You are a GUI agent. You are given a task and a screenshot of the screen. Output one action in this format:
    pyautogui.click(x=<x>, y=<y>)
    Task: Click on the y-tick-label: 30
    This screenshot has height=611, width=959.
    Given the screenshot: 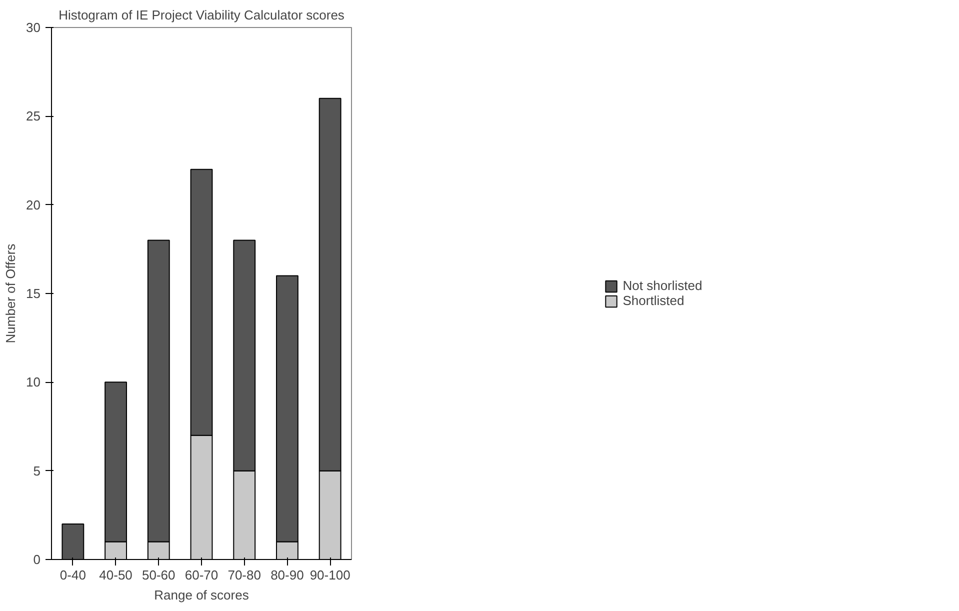 What is the action you would take?
    pyautogui.click(x=33, y=27)
    